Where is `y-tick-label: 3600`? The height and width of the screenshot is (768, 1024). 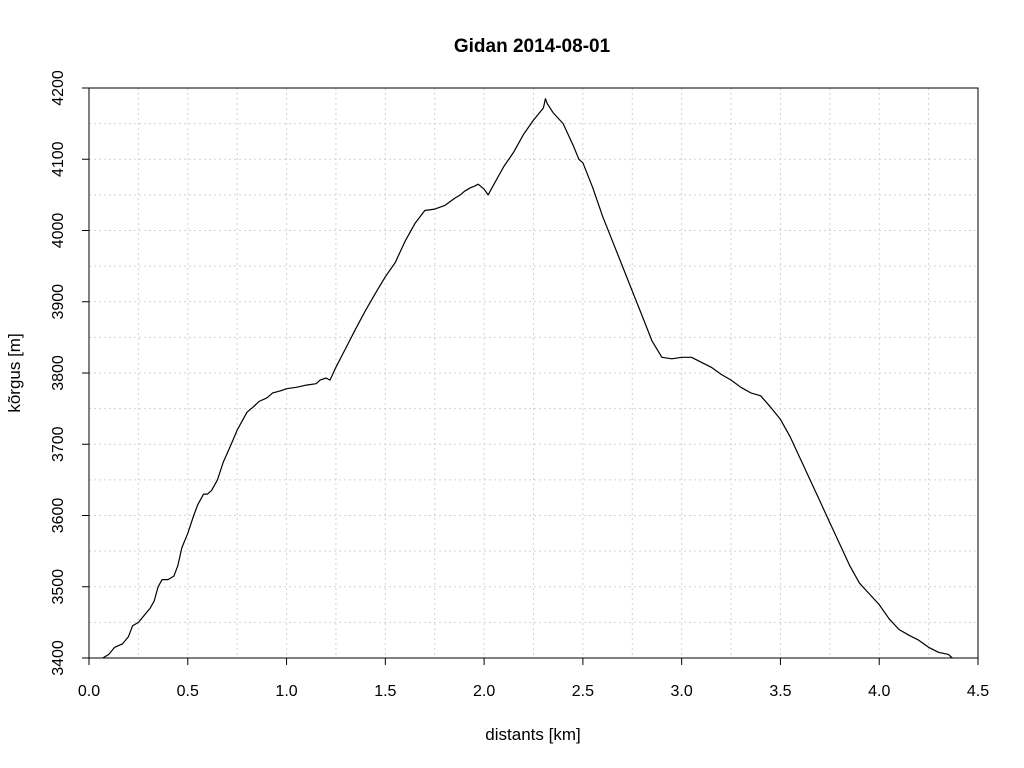 y-tick-label: 3600 is located at coordinates (58, 516).